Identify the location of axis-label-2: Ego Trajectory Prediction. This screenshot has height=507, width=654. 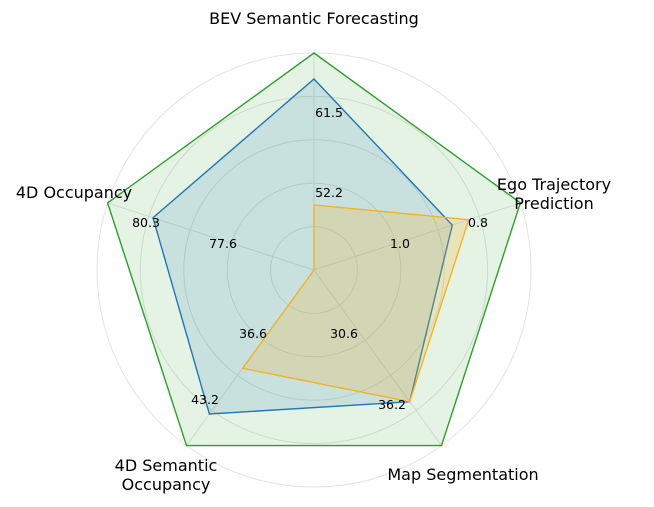
(554, 194).